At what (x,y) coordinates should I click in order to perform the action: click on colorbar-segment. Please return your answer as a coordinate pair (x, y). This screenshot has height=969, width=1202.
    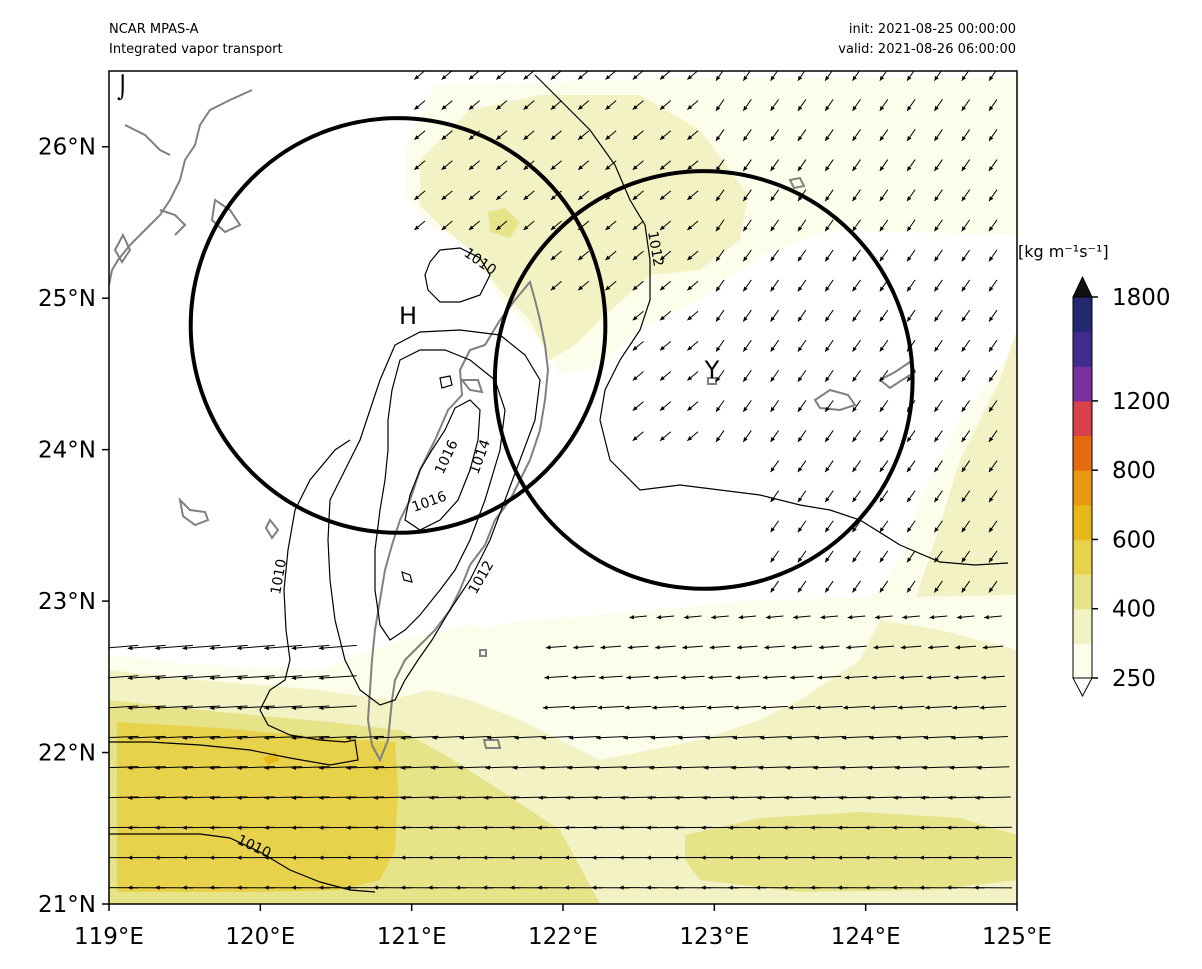
    Looking at the image, I should click on (1082, 522).